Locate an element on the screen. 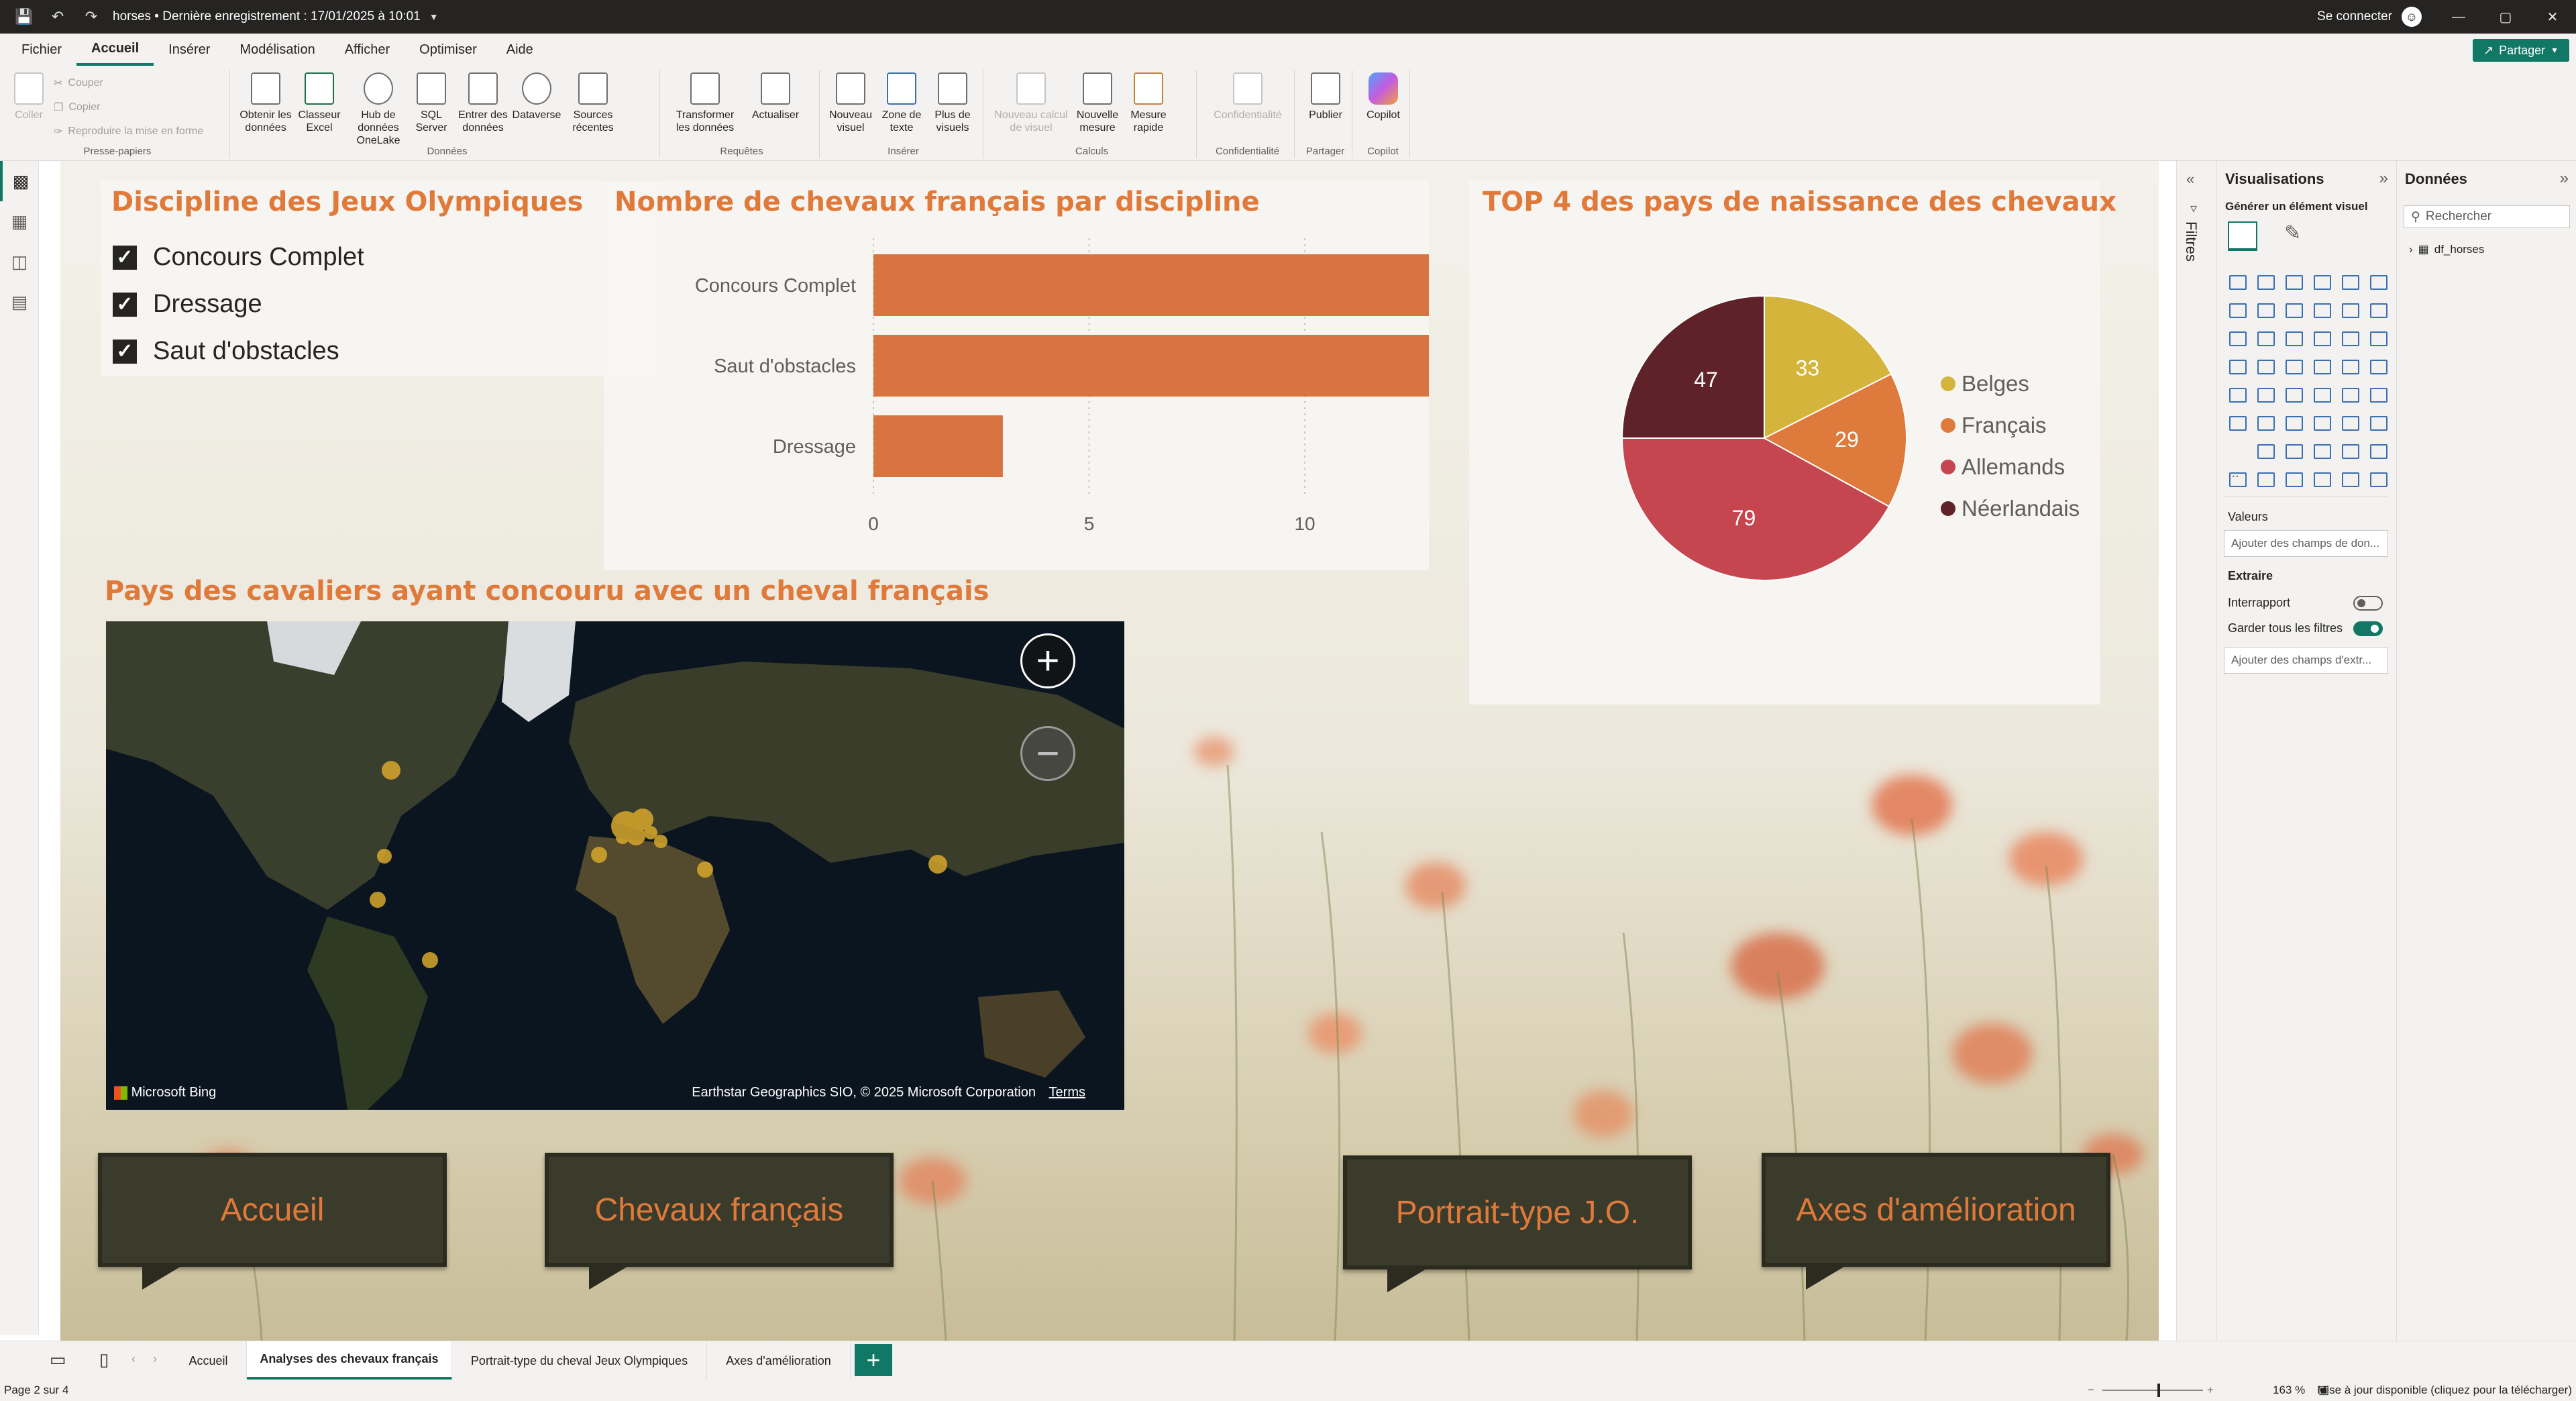  scroll-right-icon: › is located at coordinates (155, 1358).